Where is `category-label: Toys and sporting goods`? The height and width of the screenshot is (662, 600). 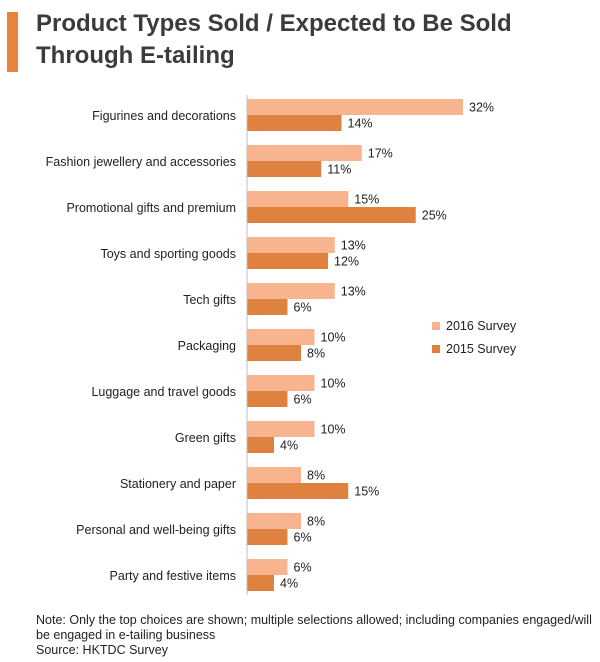 category-label: Toys and sporting goods is located at coordinates (168, 254).